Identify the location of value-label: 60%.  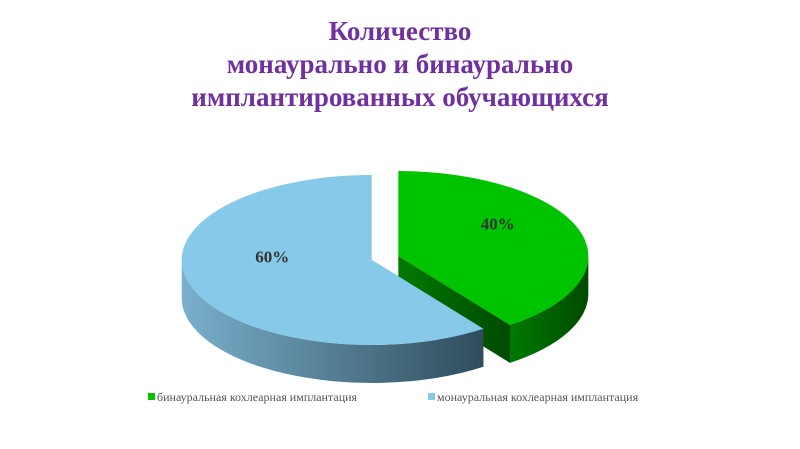
(272, 256).